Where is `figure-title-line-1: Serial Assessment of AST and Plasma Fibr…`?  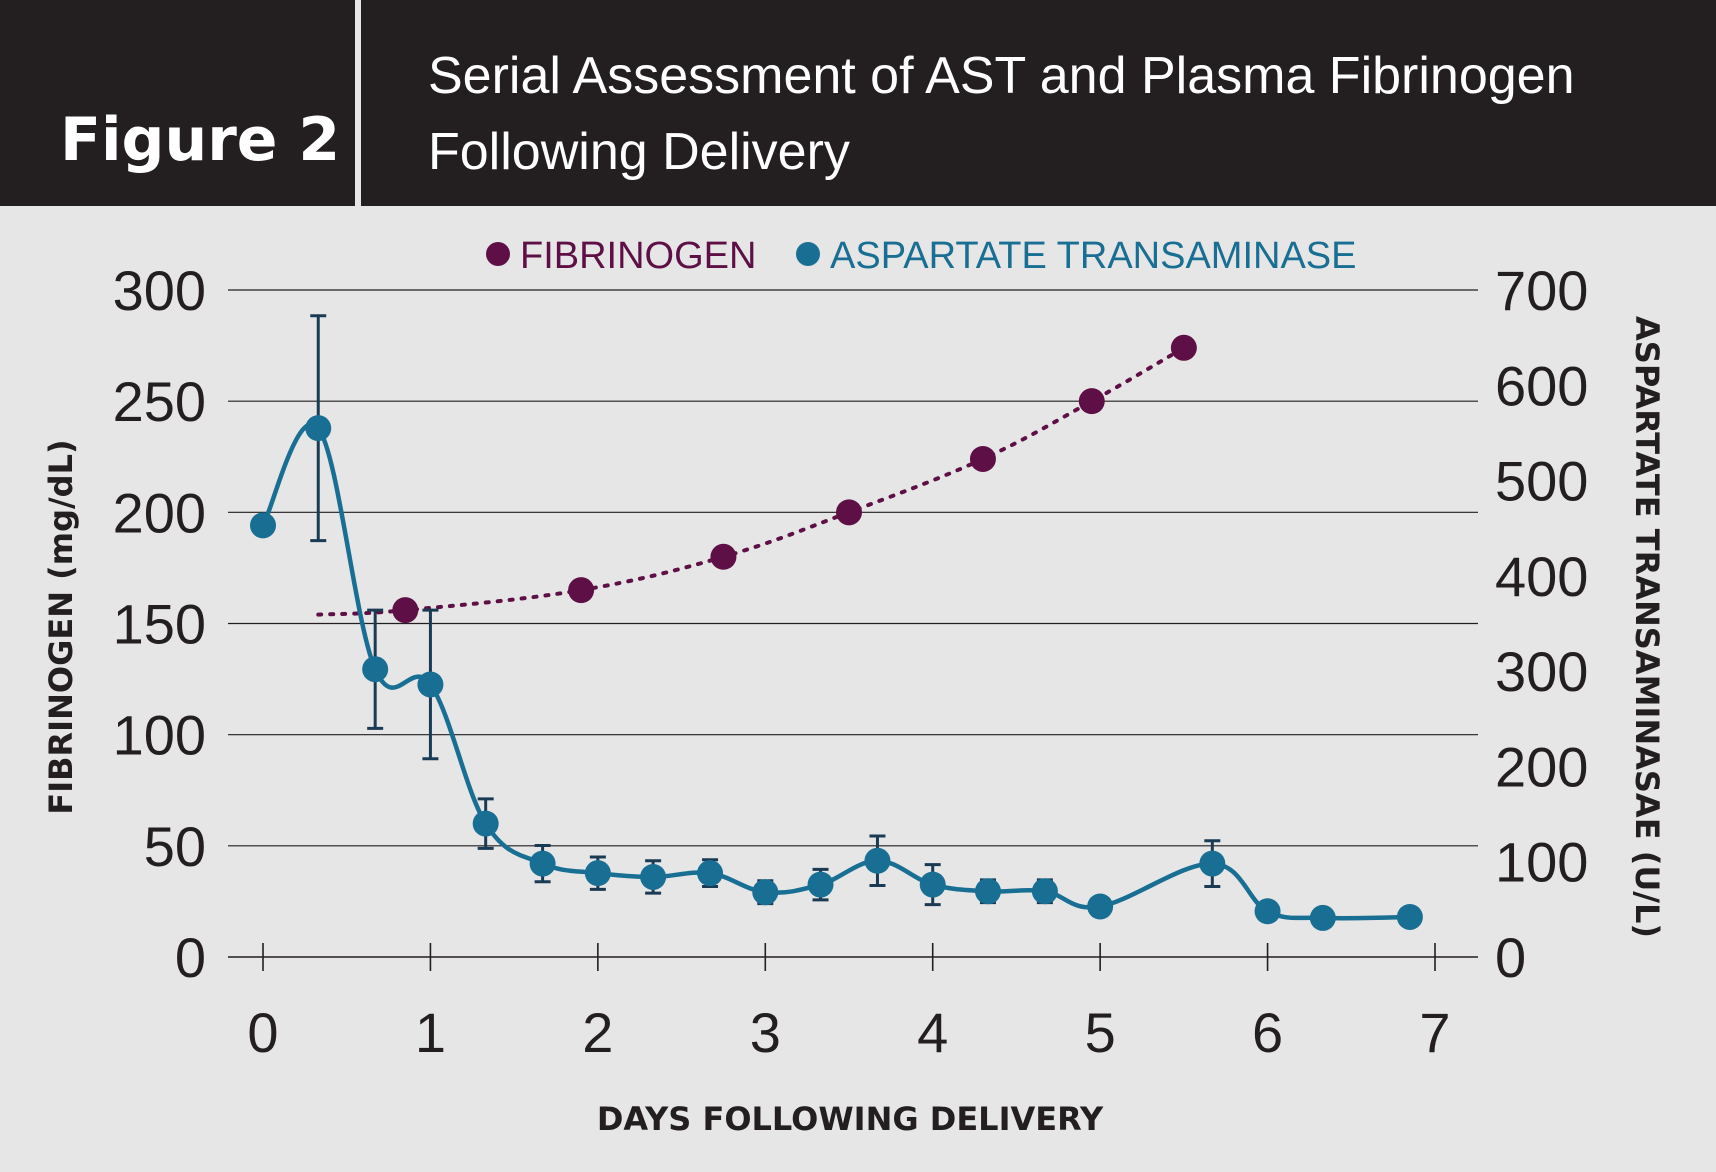
figure-title-line-1: Serial Assessment of AST and Plasma Fibr… is located at coordinates (1001, 76).